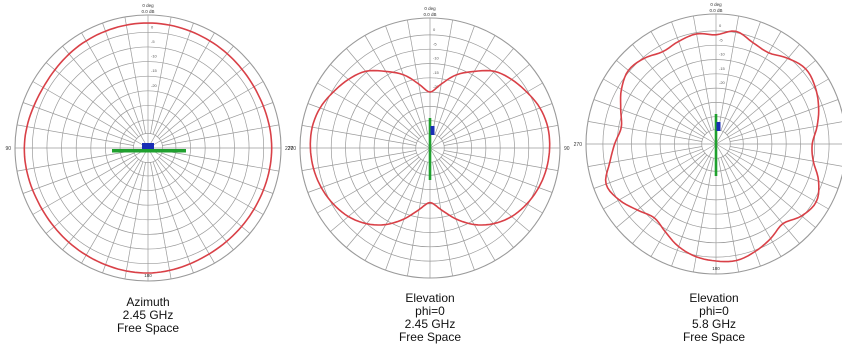 The height and width of the screenshot is (354, 842). What do you see at coordinates (8, 149) in the screenshot?
I see `side-angle-label-left: 90` at bounding box center [8, 149].